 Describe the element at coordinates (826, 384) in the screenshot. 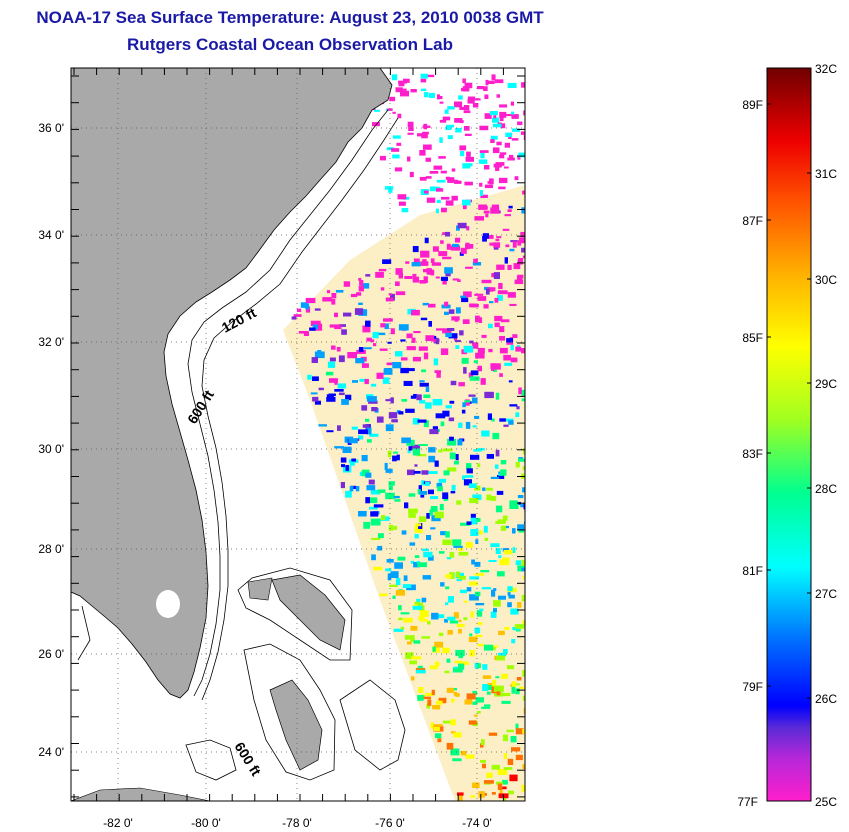

I see `celsius-tick: 29C` at that location.